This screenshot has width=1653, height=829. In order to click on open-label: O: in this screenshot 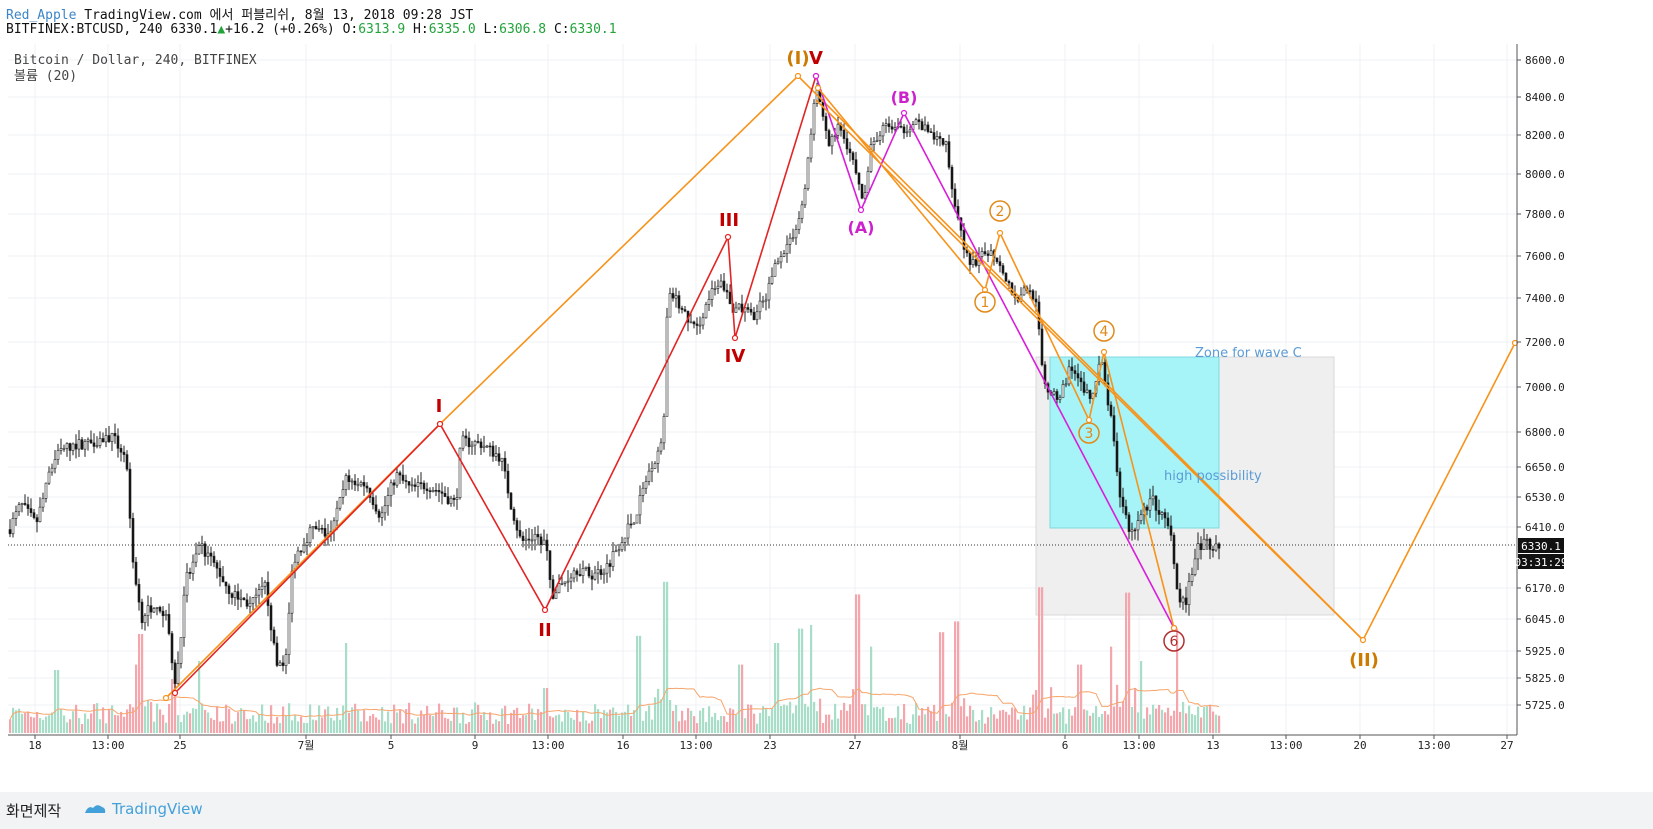, I will do `click(350, 29)`.